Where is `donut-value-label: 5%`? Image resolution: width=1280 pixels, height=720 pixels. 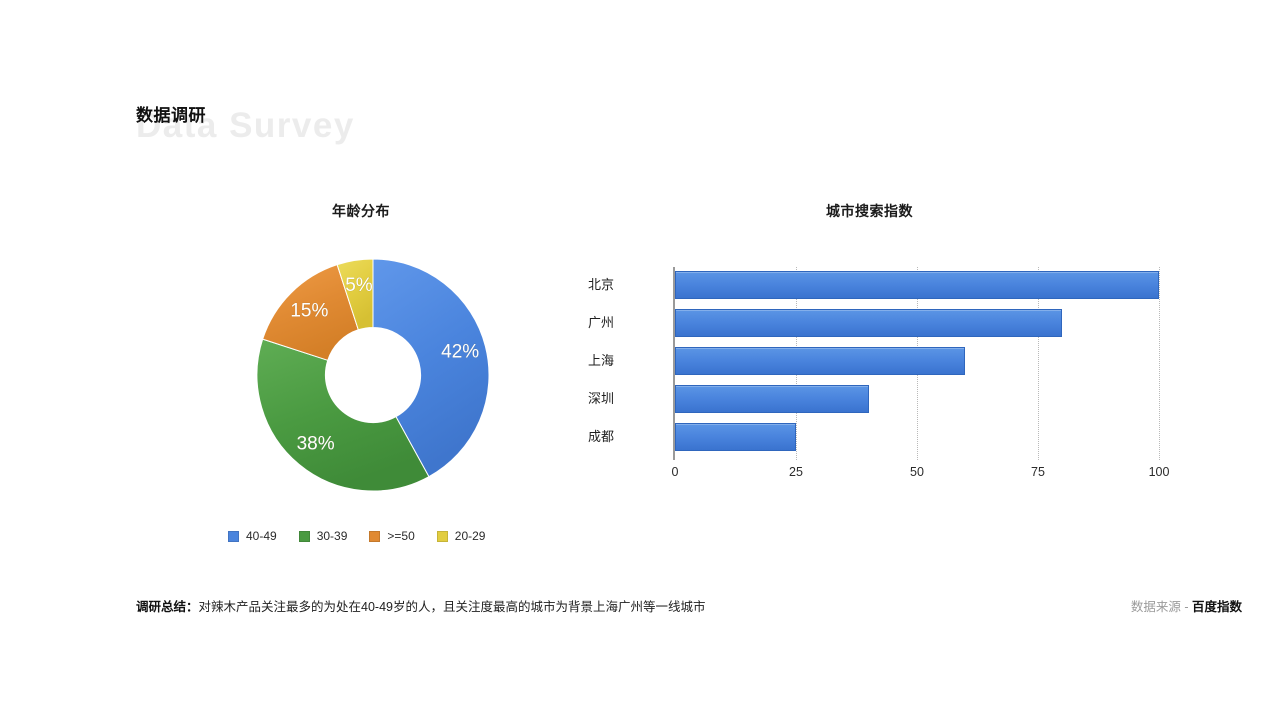
donut-value-label: 5% is located at coordinates (359, 285).